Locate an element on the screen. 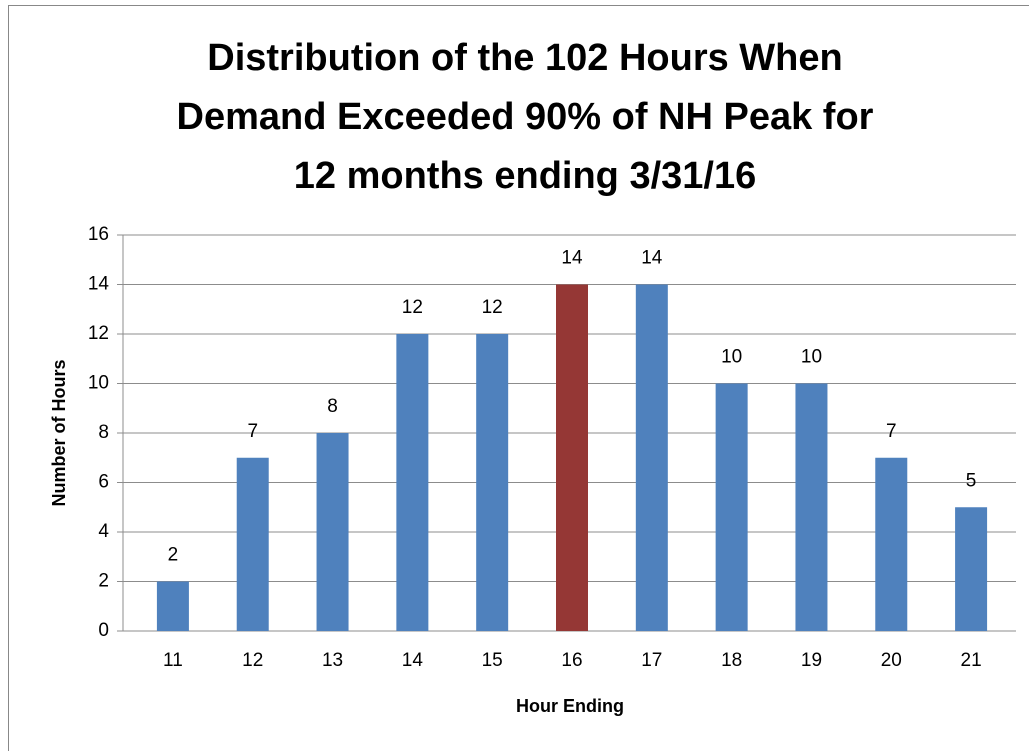  x-axis-title: Hour Ending is located at coordinates (570, 706).